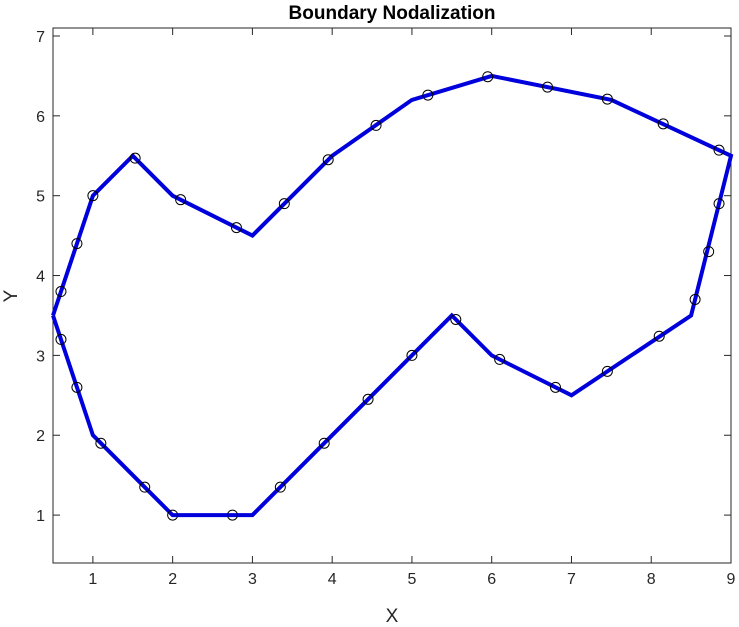 This screenshot has width=739, height=627. Describe the element at coordinates (651, 579) in the screenshot. I see `x-tick-label: 8` at that location.